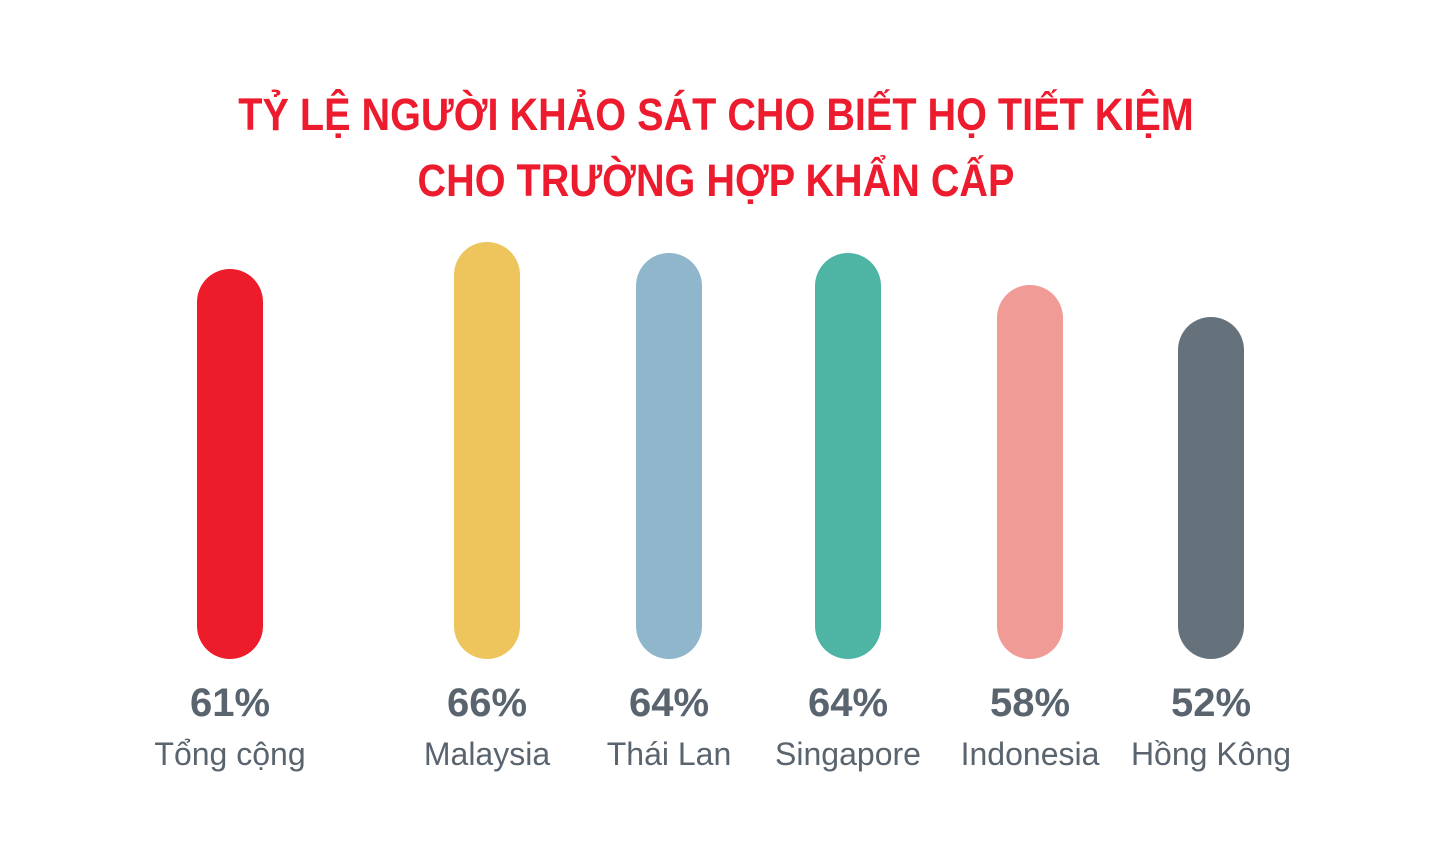 The height and width of the screenshot is (864, 1440). I want to click on bar-category-label: Hồng Kông, so click(1211, 754).